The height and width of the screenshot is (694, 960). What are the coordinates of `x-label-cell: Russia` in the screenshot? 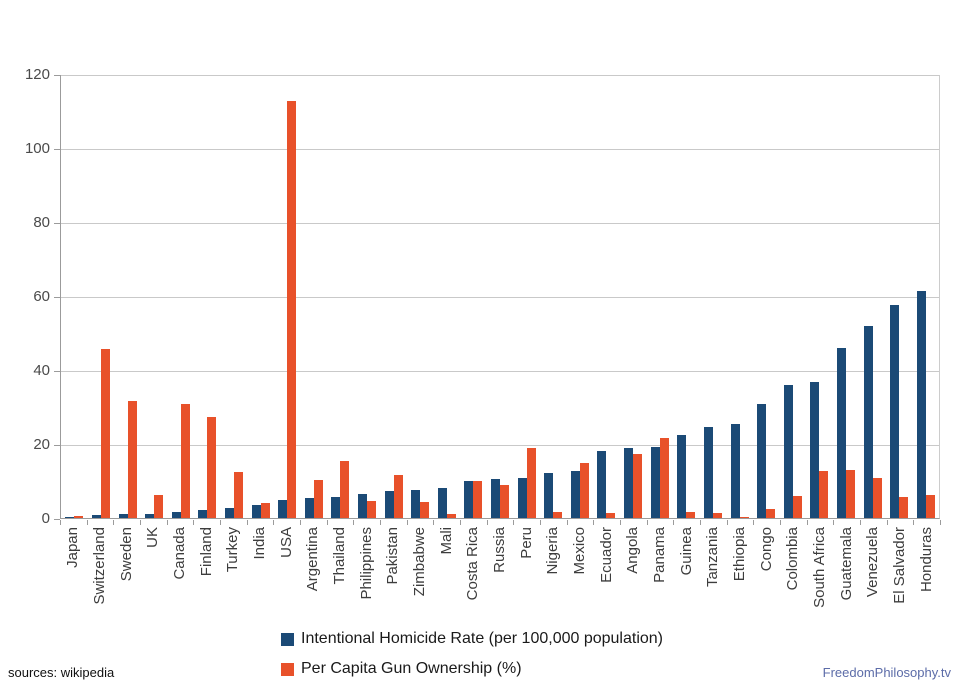 It's located at (500, 577).